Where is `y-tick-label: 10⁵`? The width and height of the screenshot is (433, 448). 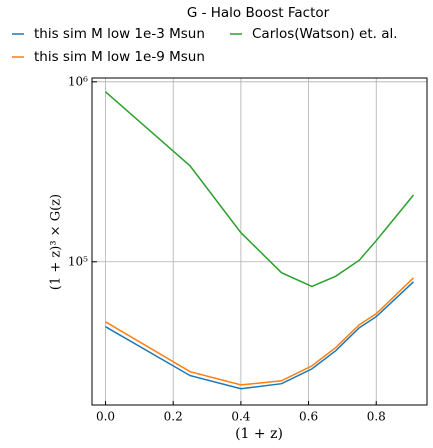 y-tick-label: 10⁵ is located at coordinates (78, 261).